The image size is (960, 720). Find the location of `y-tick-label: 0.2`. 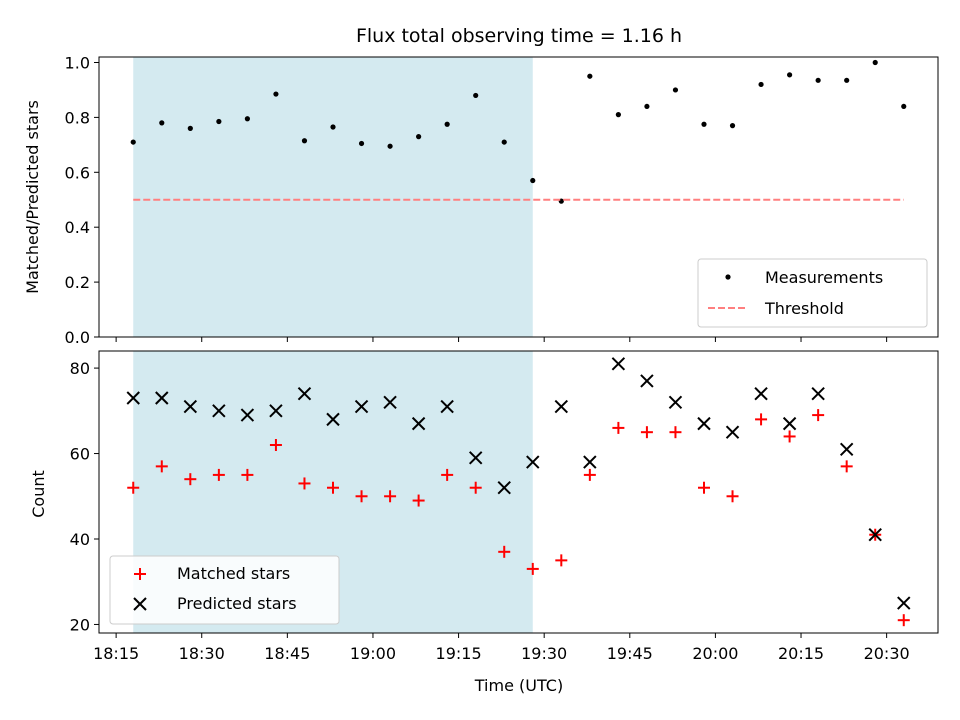

y-tick-label: 0.2 is located at coordinates (77, 282).